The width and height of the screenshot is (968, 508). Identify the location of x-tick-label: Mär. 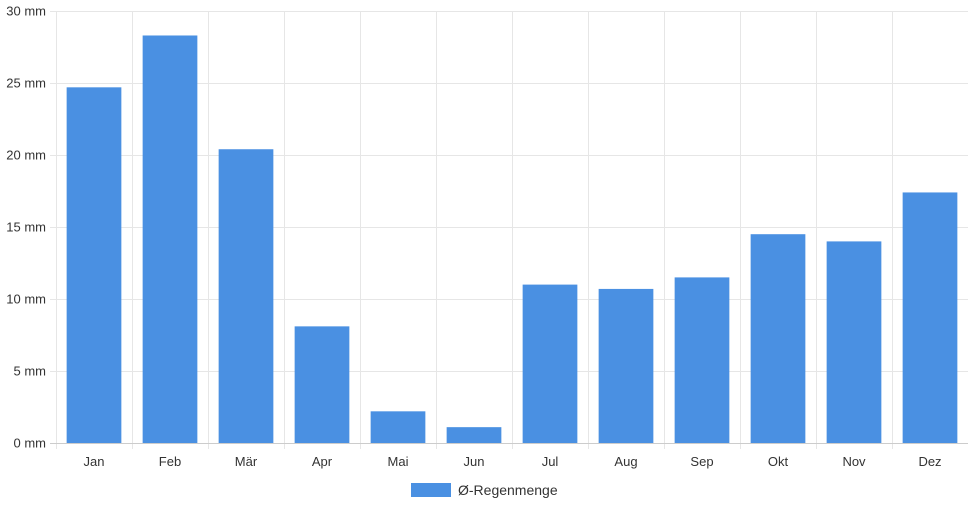
(246, 461).